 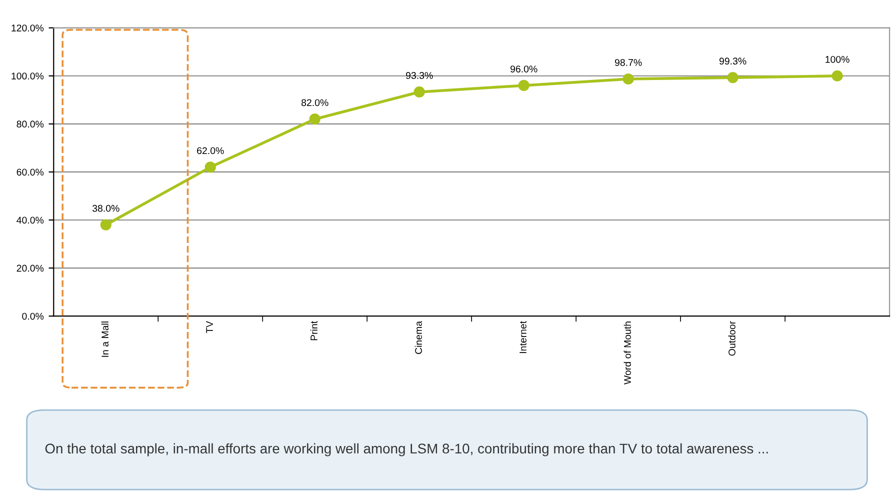 I want to click on y-tick-label: 40.0%, so click(x=30, y=220).